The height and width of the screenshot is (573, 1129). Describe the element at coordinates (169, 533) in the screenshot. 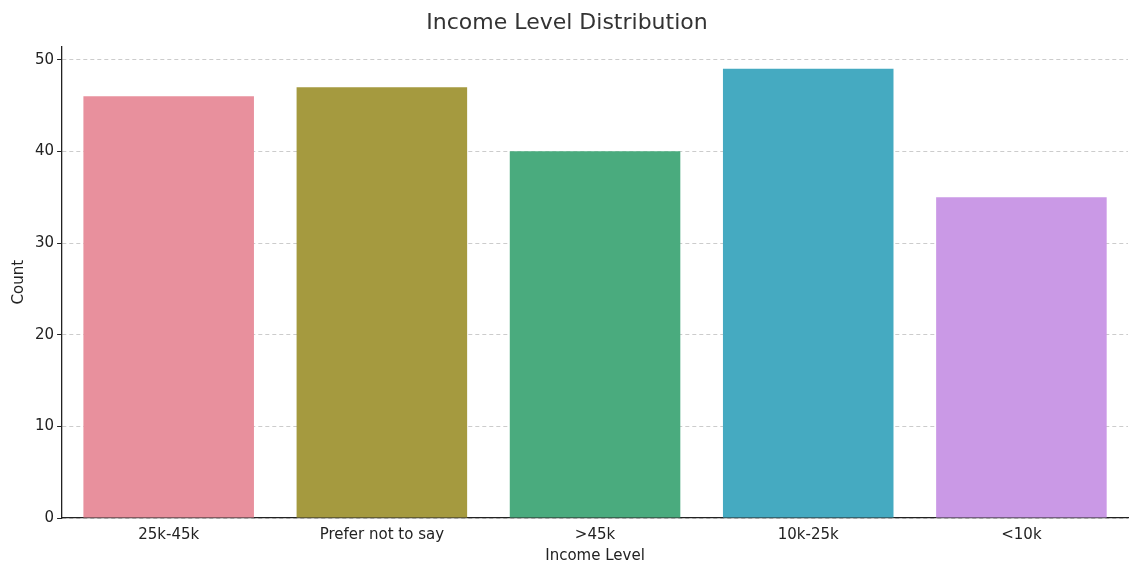

I see `x-tick-label: 25k-45k` at that location.